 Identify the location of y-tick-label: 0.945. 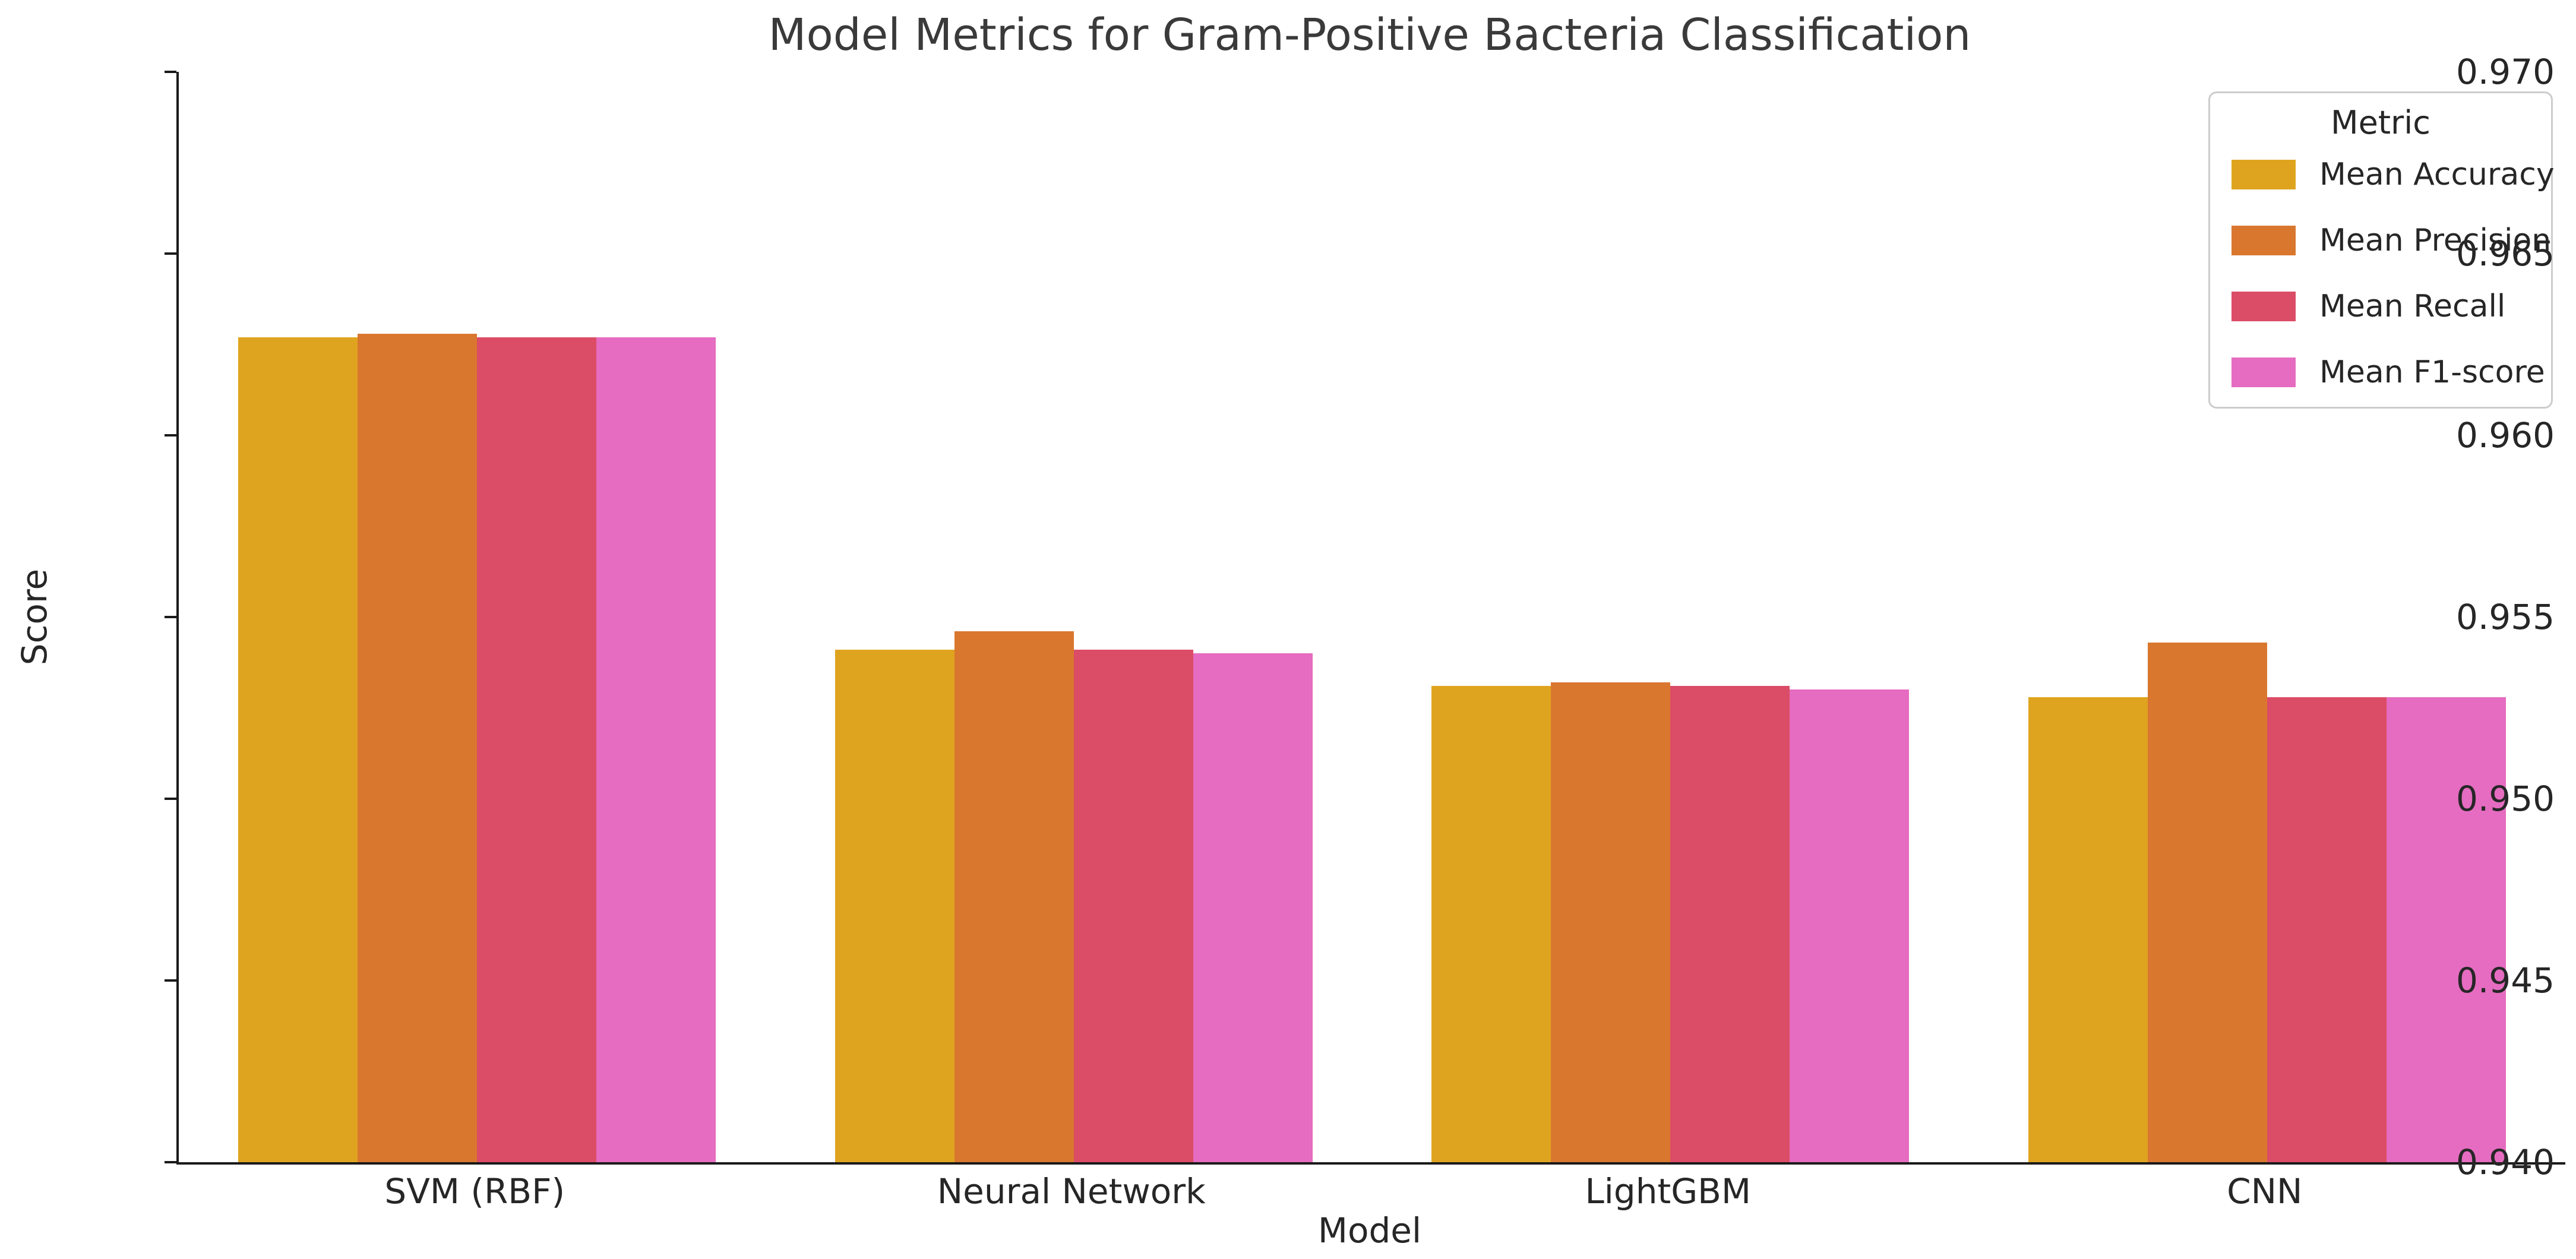
(2505, 980).